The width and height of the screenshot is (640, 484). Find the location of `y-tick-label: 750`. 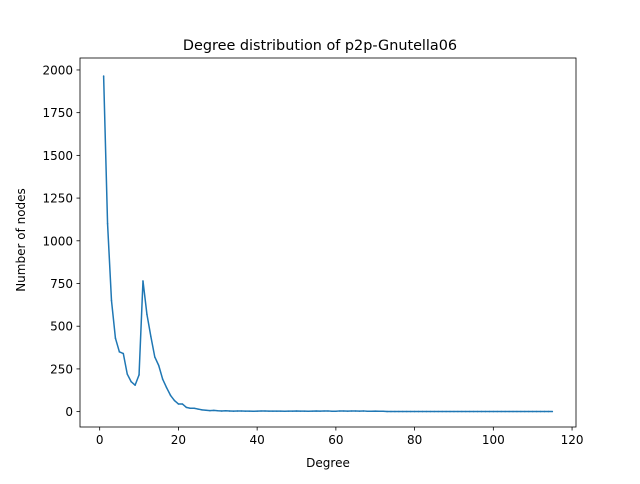

y-tick-label: 750 is located at coordinates (61, 284).